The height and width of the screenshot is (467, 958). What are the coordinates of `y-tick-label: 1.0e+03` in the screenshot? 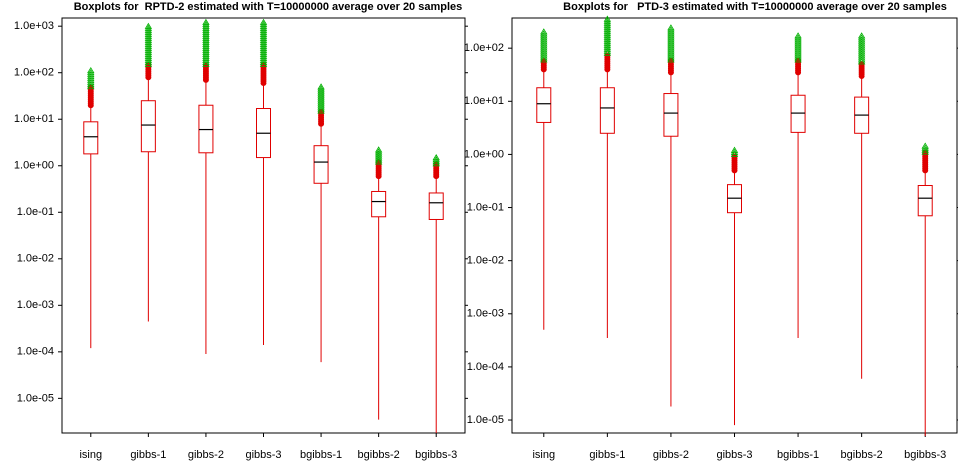 It's located at (34, 26).